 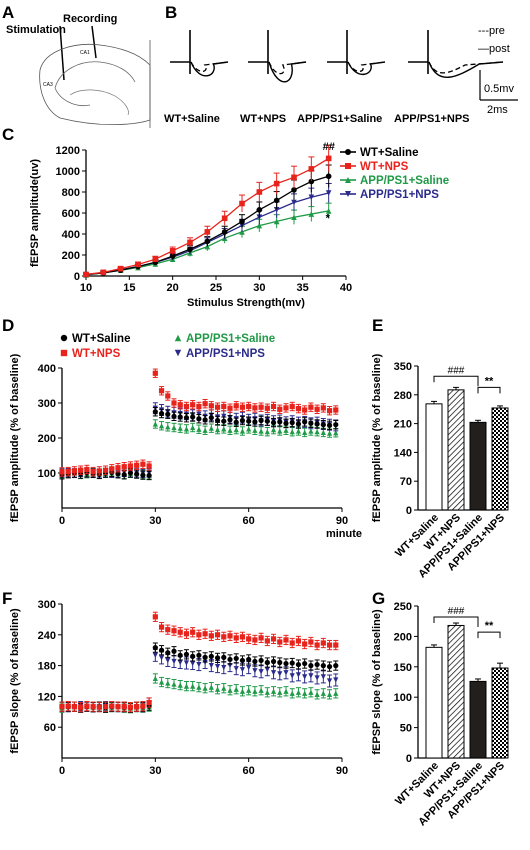 What do you see at coordinates (377, 437) in the screenshot?
I see `y-axis-label: fEPSP amplitude (% of baseline)` at bounding box center [377, 437].